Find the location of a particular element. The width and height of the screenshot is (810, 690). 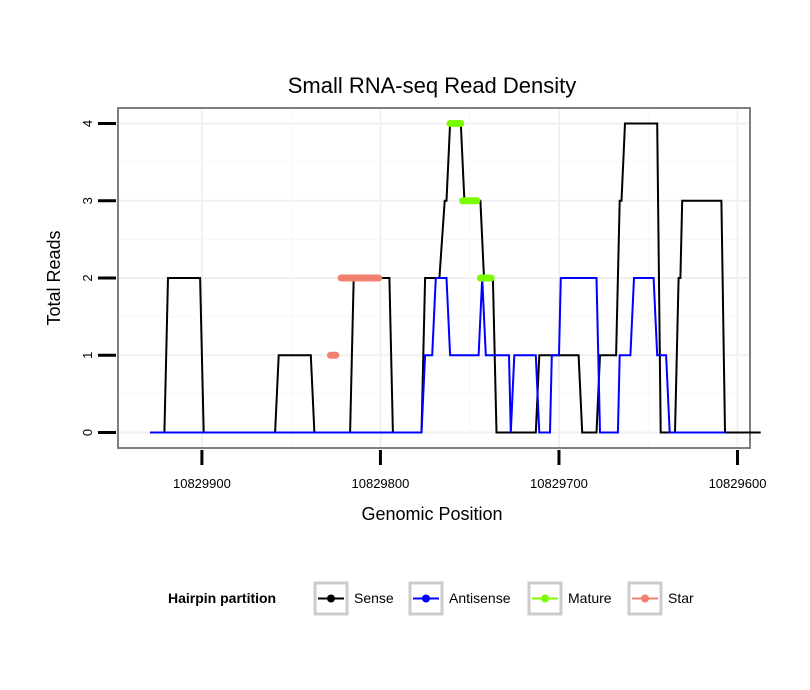

legend-title: Hairpin partition is located at coordinates (222, 598).